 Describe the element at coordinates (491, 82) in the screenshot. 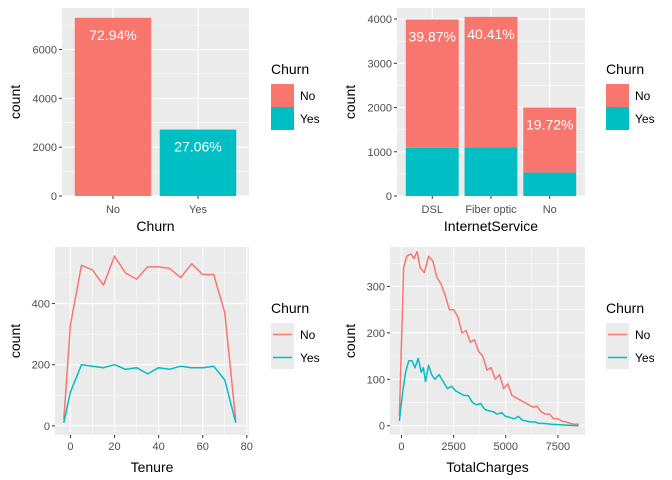

I see `bar-no-fiber-optic` at that location.